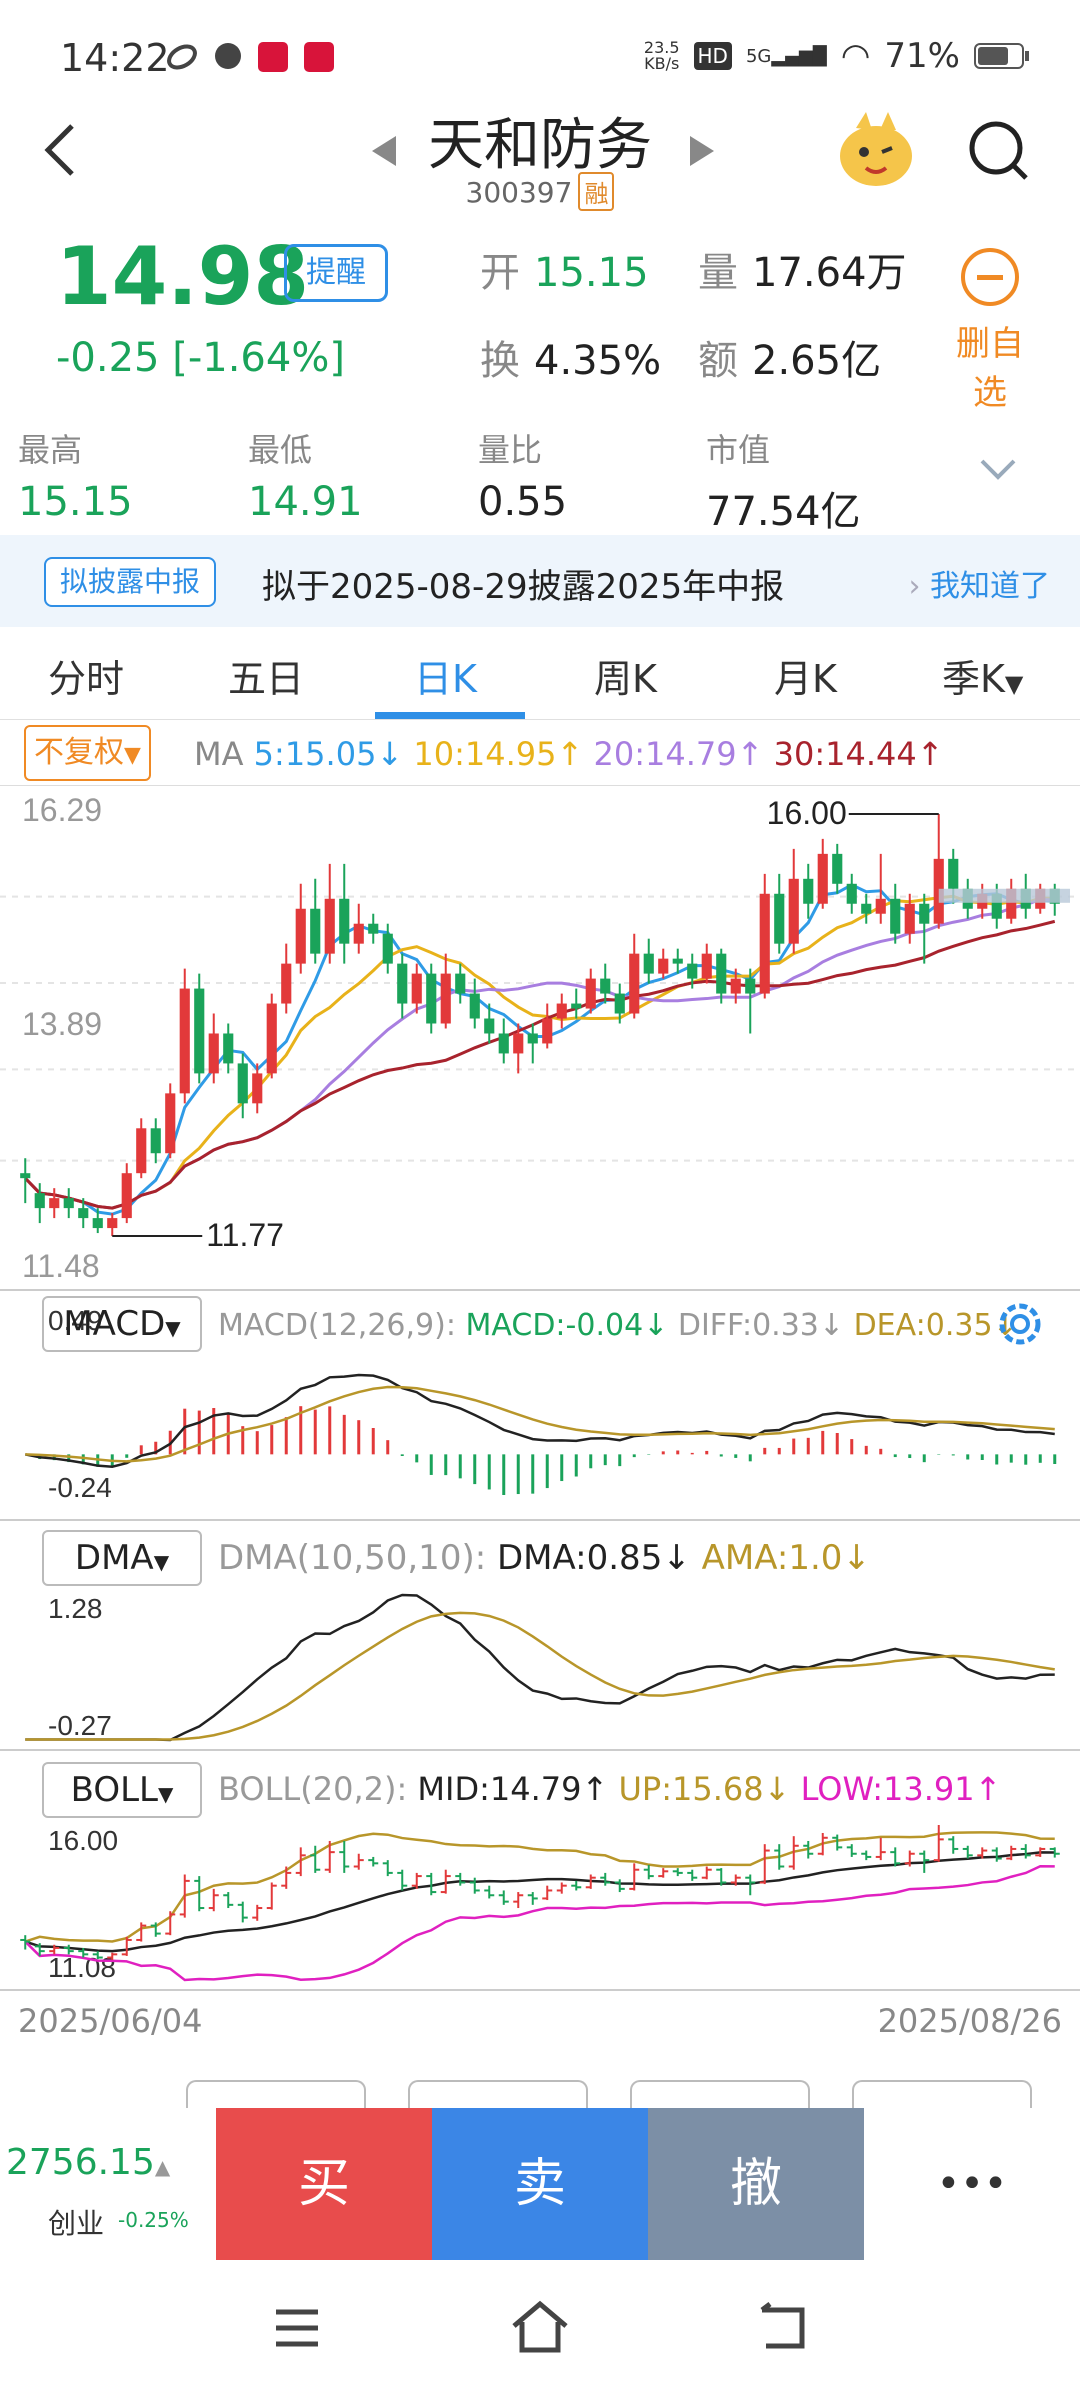 The height and width of the screenshot is (2388, 1080). I want to click on tab-intraday: 分时, so click(86, 679).